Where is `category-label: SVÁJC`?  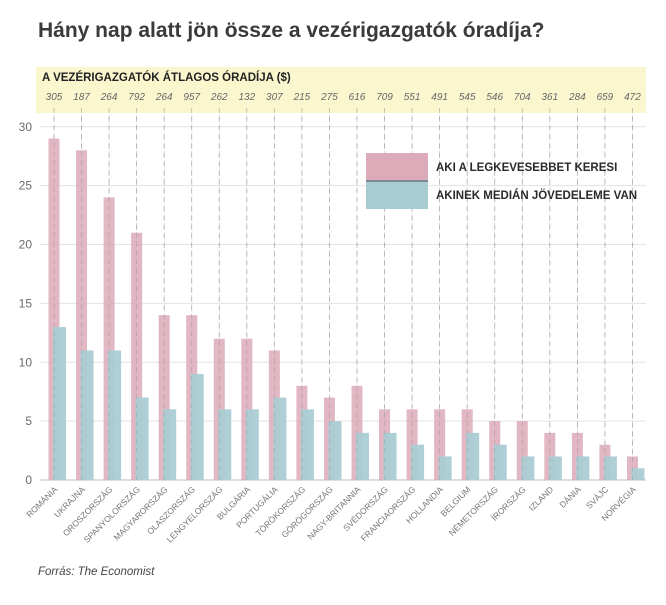 category-label: SVÁJC is located at coordinates (597, 497).